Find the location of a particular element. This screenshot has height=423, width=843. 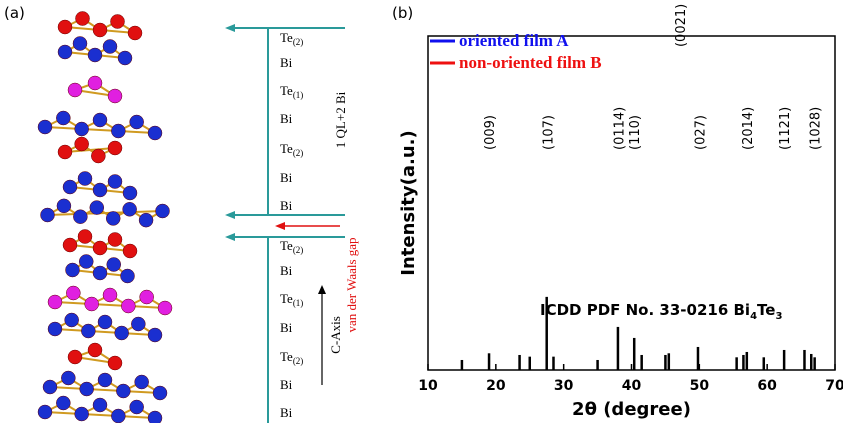

panel-label: (a) is located at coordinates (14, 13).